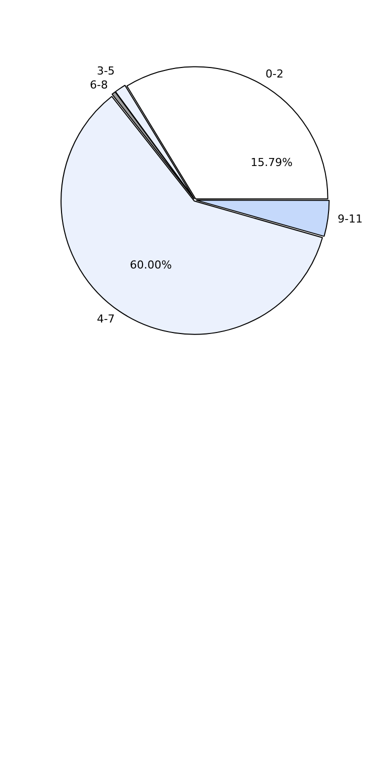 This screenshot has height=780, width=390. What do you see at coordinates (105, 319) in the screenshot?
I see `slice-label: 4-7` at bounding box center [105, 319].